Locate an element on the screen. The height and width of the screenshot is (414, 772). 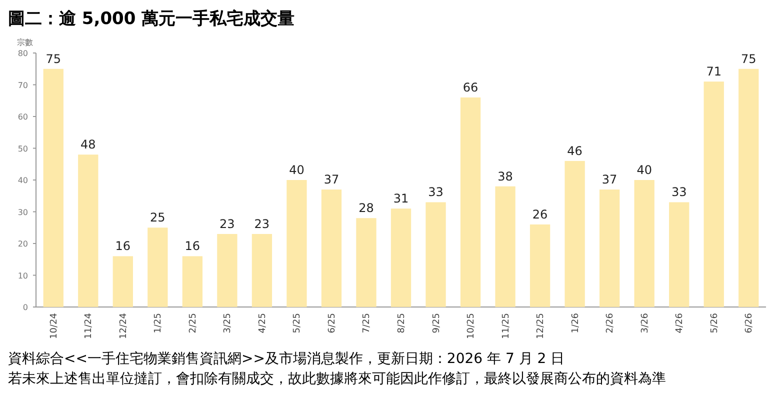
x-tick-label: 3/25 is located at coordinates (228, 323).